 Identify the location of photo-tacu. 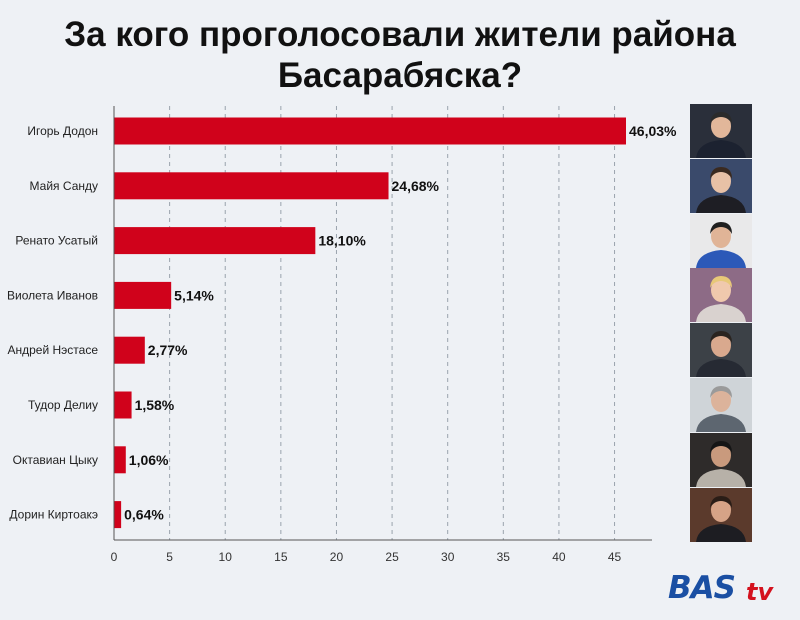
(721, 459).